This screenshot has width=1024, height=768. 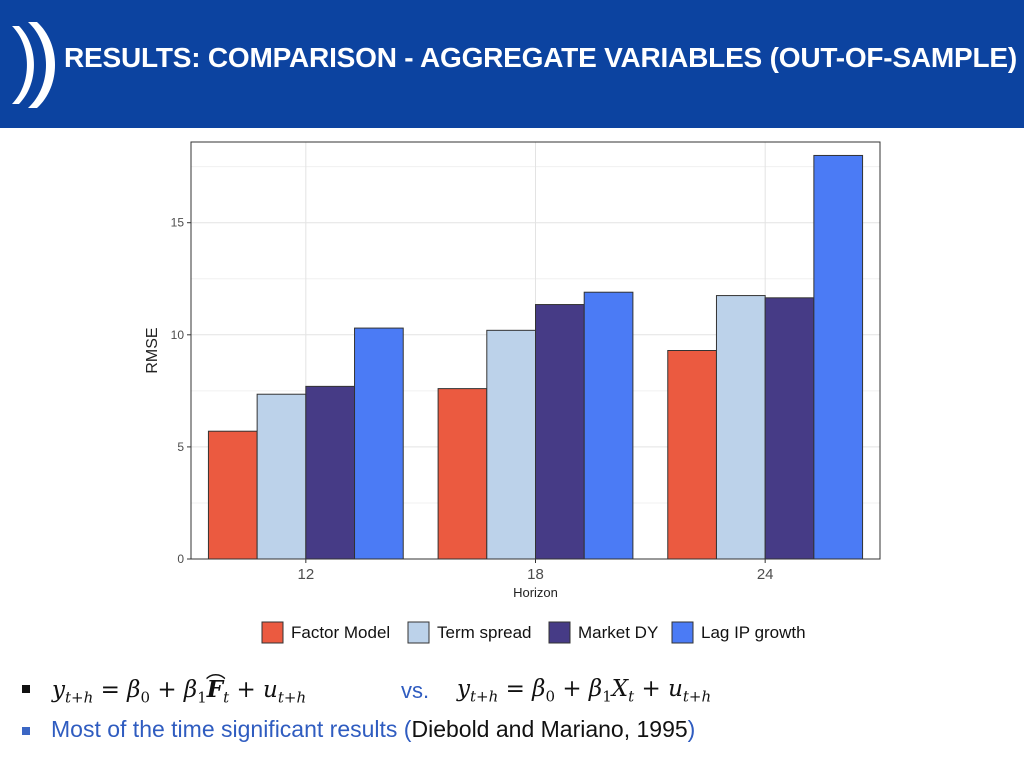 I want to click on eq-equals: =, so click(x=110, y=690).